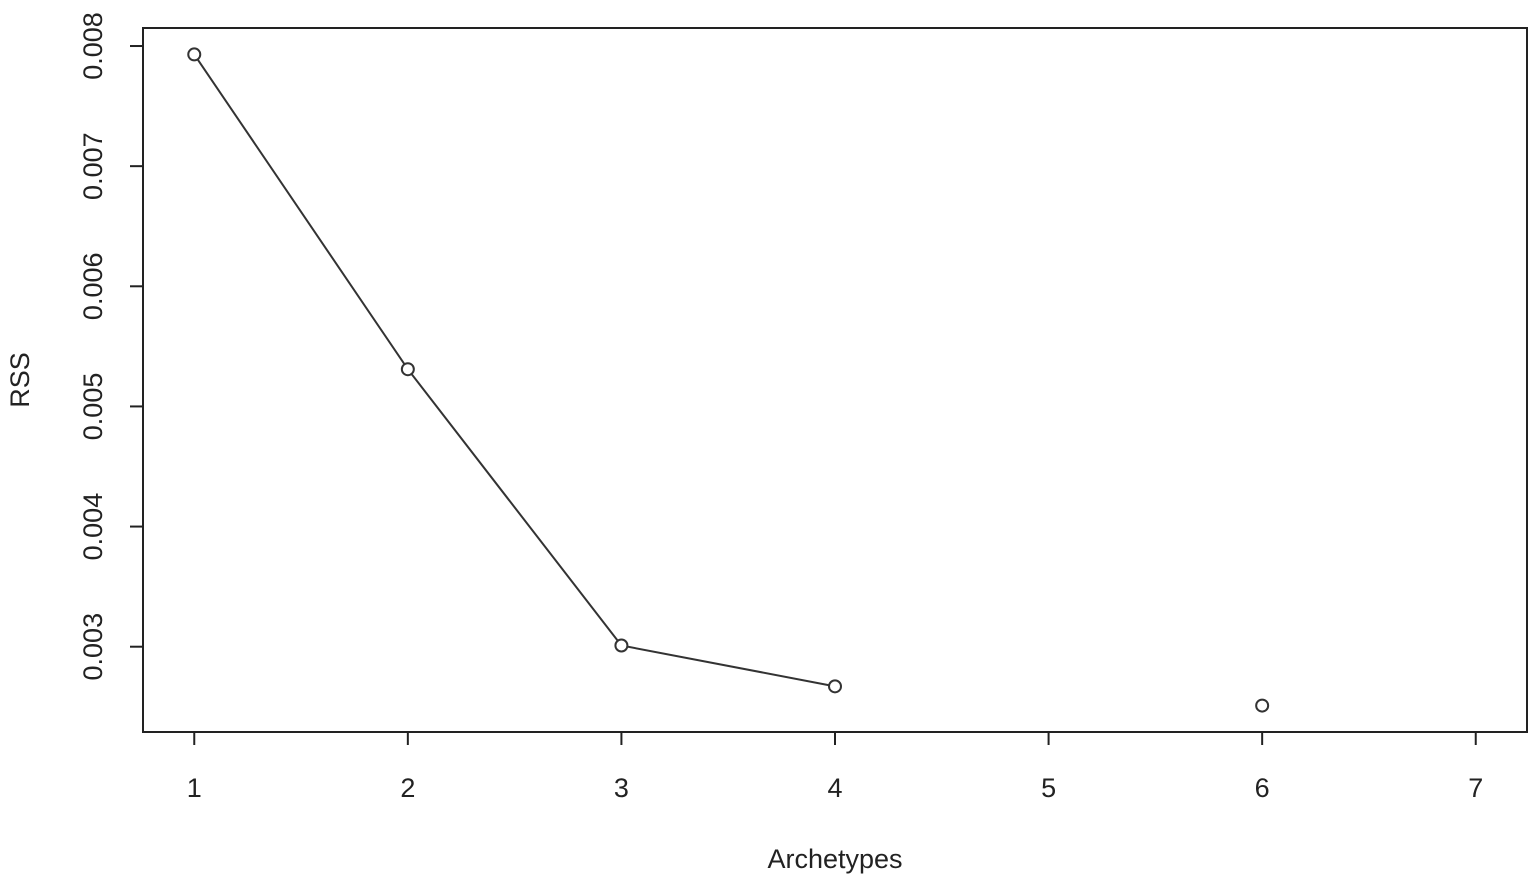 The image size is (1535, 884). I want to click on y-tick-label: 0.005, so click(93, 407).